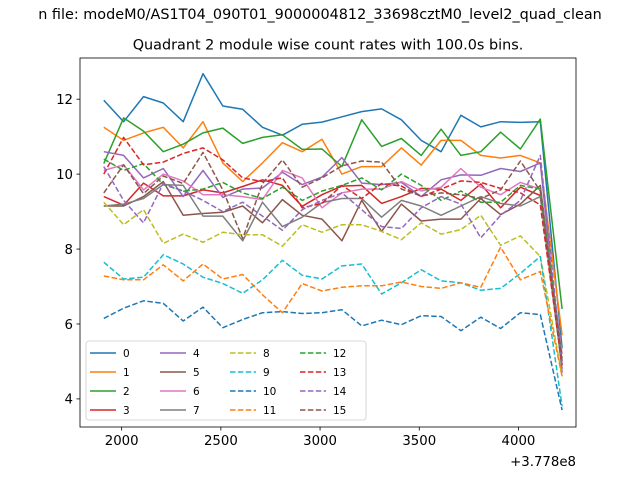  I want to click on legend-label-0: 0, so click(126, 354).